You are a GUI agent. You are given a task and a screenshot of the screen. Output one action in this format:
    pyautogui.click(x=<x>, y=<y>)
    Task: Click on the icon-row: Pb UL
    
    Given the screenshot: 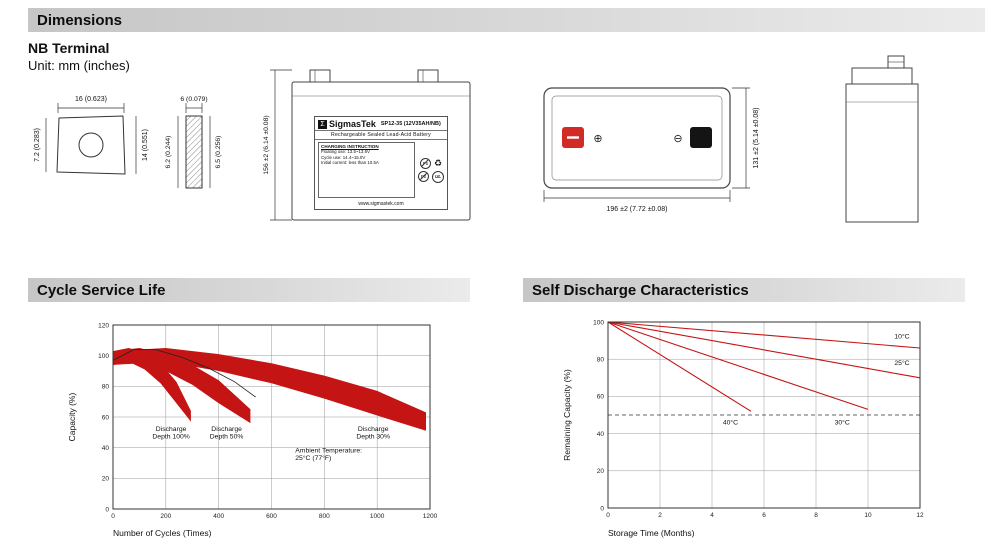 What is the action you would take?
    pyautogui.click(x=431, y=176)
    